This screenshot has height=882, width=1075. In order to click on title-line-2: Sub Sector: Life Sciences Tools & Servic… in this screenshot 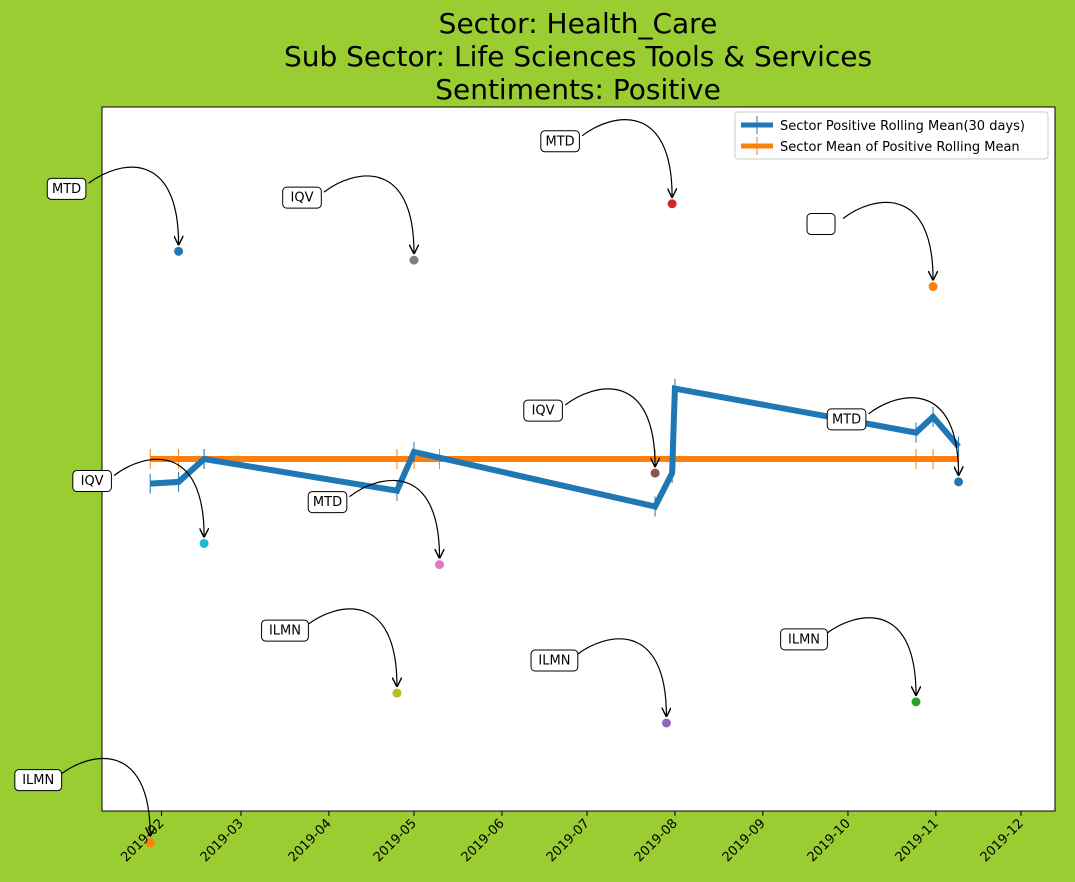, I will do `click(578, 56)`.